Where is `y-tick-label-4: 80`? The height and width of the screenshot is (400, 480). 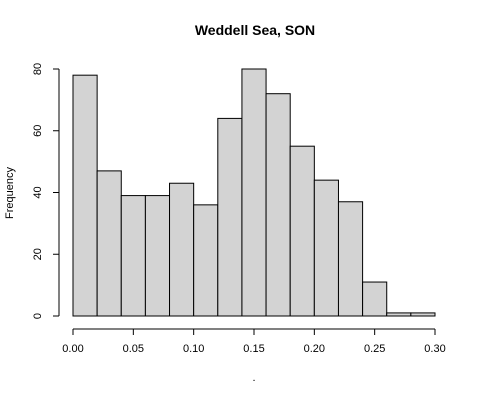
y-tick-label-4: 80 is located at coordinates (38, 69).